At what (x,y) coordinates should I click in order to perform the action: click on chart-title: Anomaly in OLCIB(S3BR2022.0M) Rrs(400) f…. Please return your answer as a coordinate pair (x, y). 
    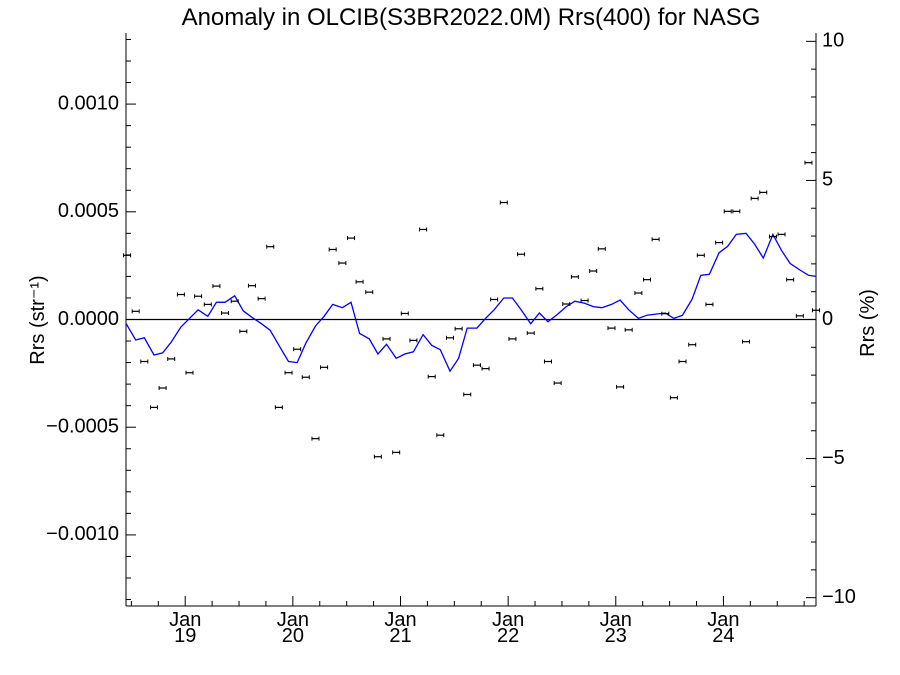
    Looking at the image, I should click on (471, 17).